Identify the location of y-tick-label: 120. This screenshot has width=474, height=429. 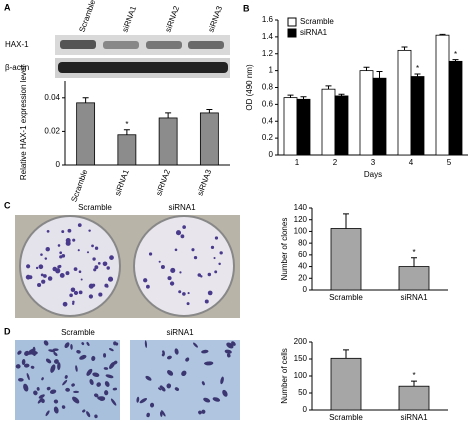
(301, 219).